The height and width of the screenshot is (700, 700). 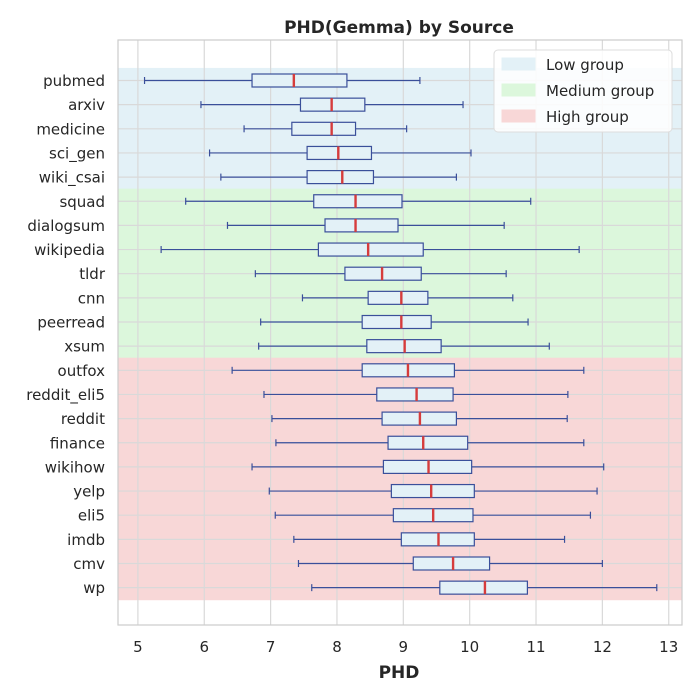 I want to click on x-axis-label: PHD, so click(x=399, y=673).